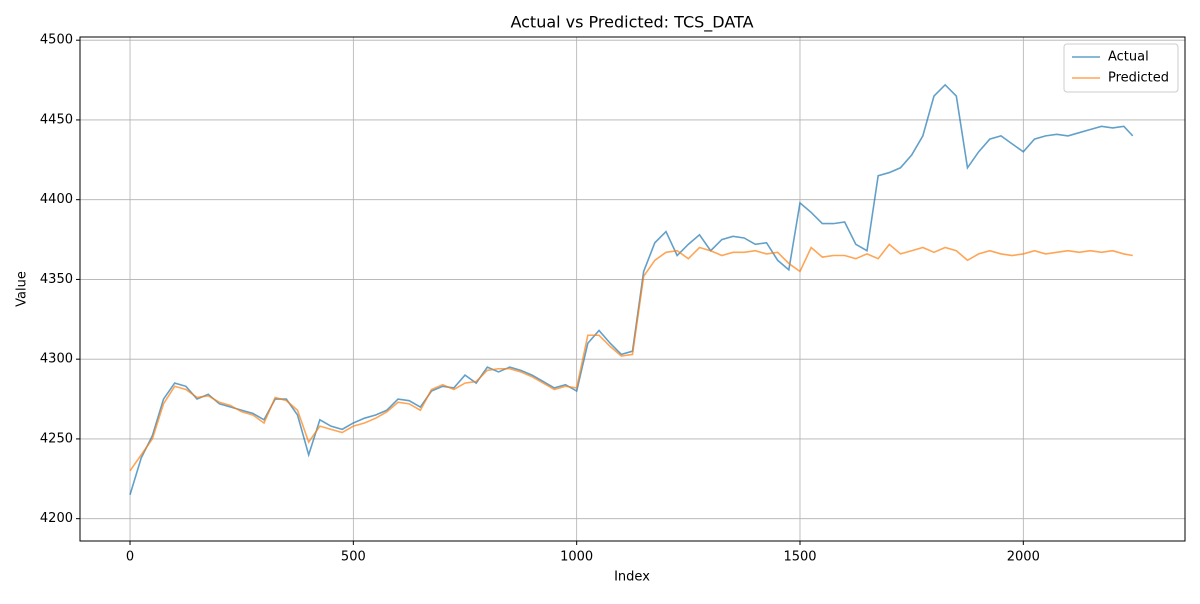 The height and width of the screenshot is (604, 1200). What do you see at coordinates (1023, 557) in the screenshot?
I see `x-tick-label: 2000` at bounding box center [1023, 557].